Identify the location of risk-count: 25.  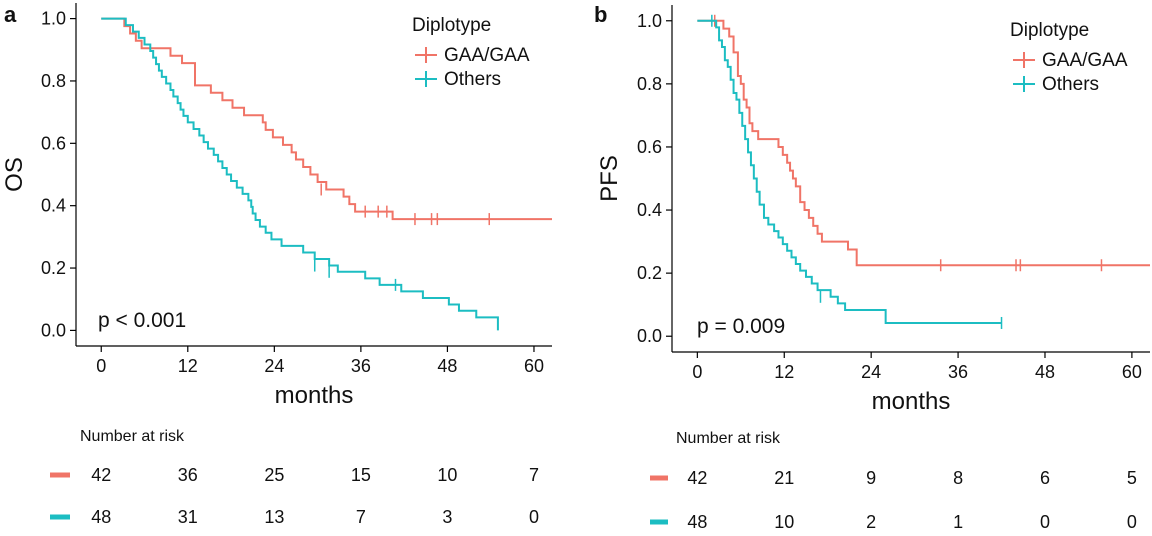
(274, 475).